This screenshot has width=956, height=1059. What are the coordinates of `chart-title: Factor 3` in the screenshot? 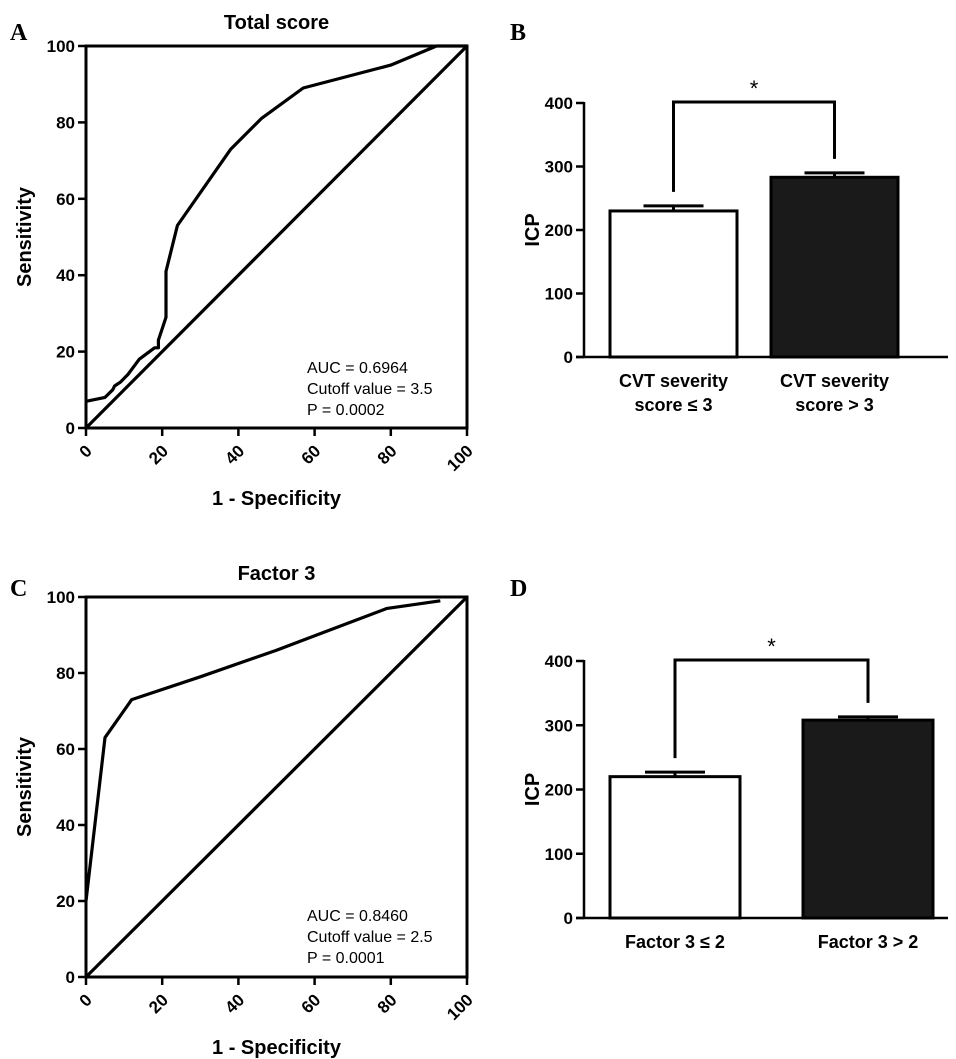 It's located at (277, 574).